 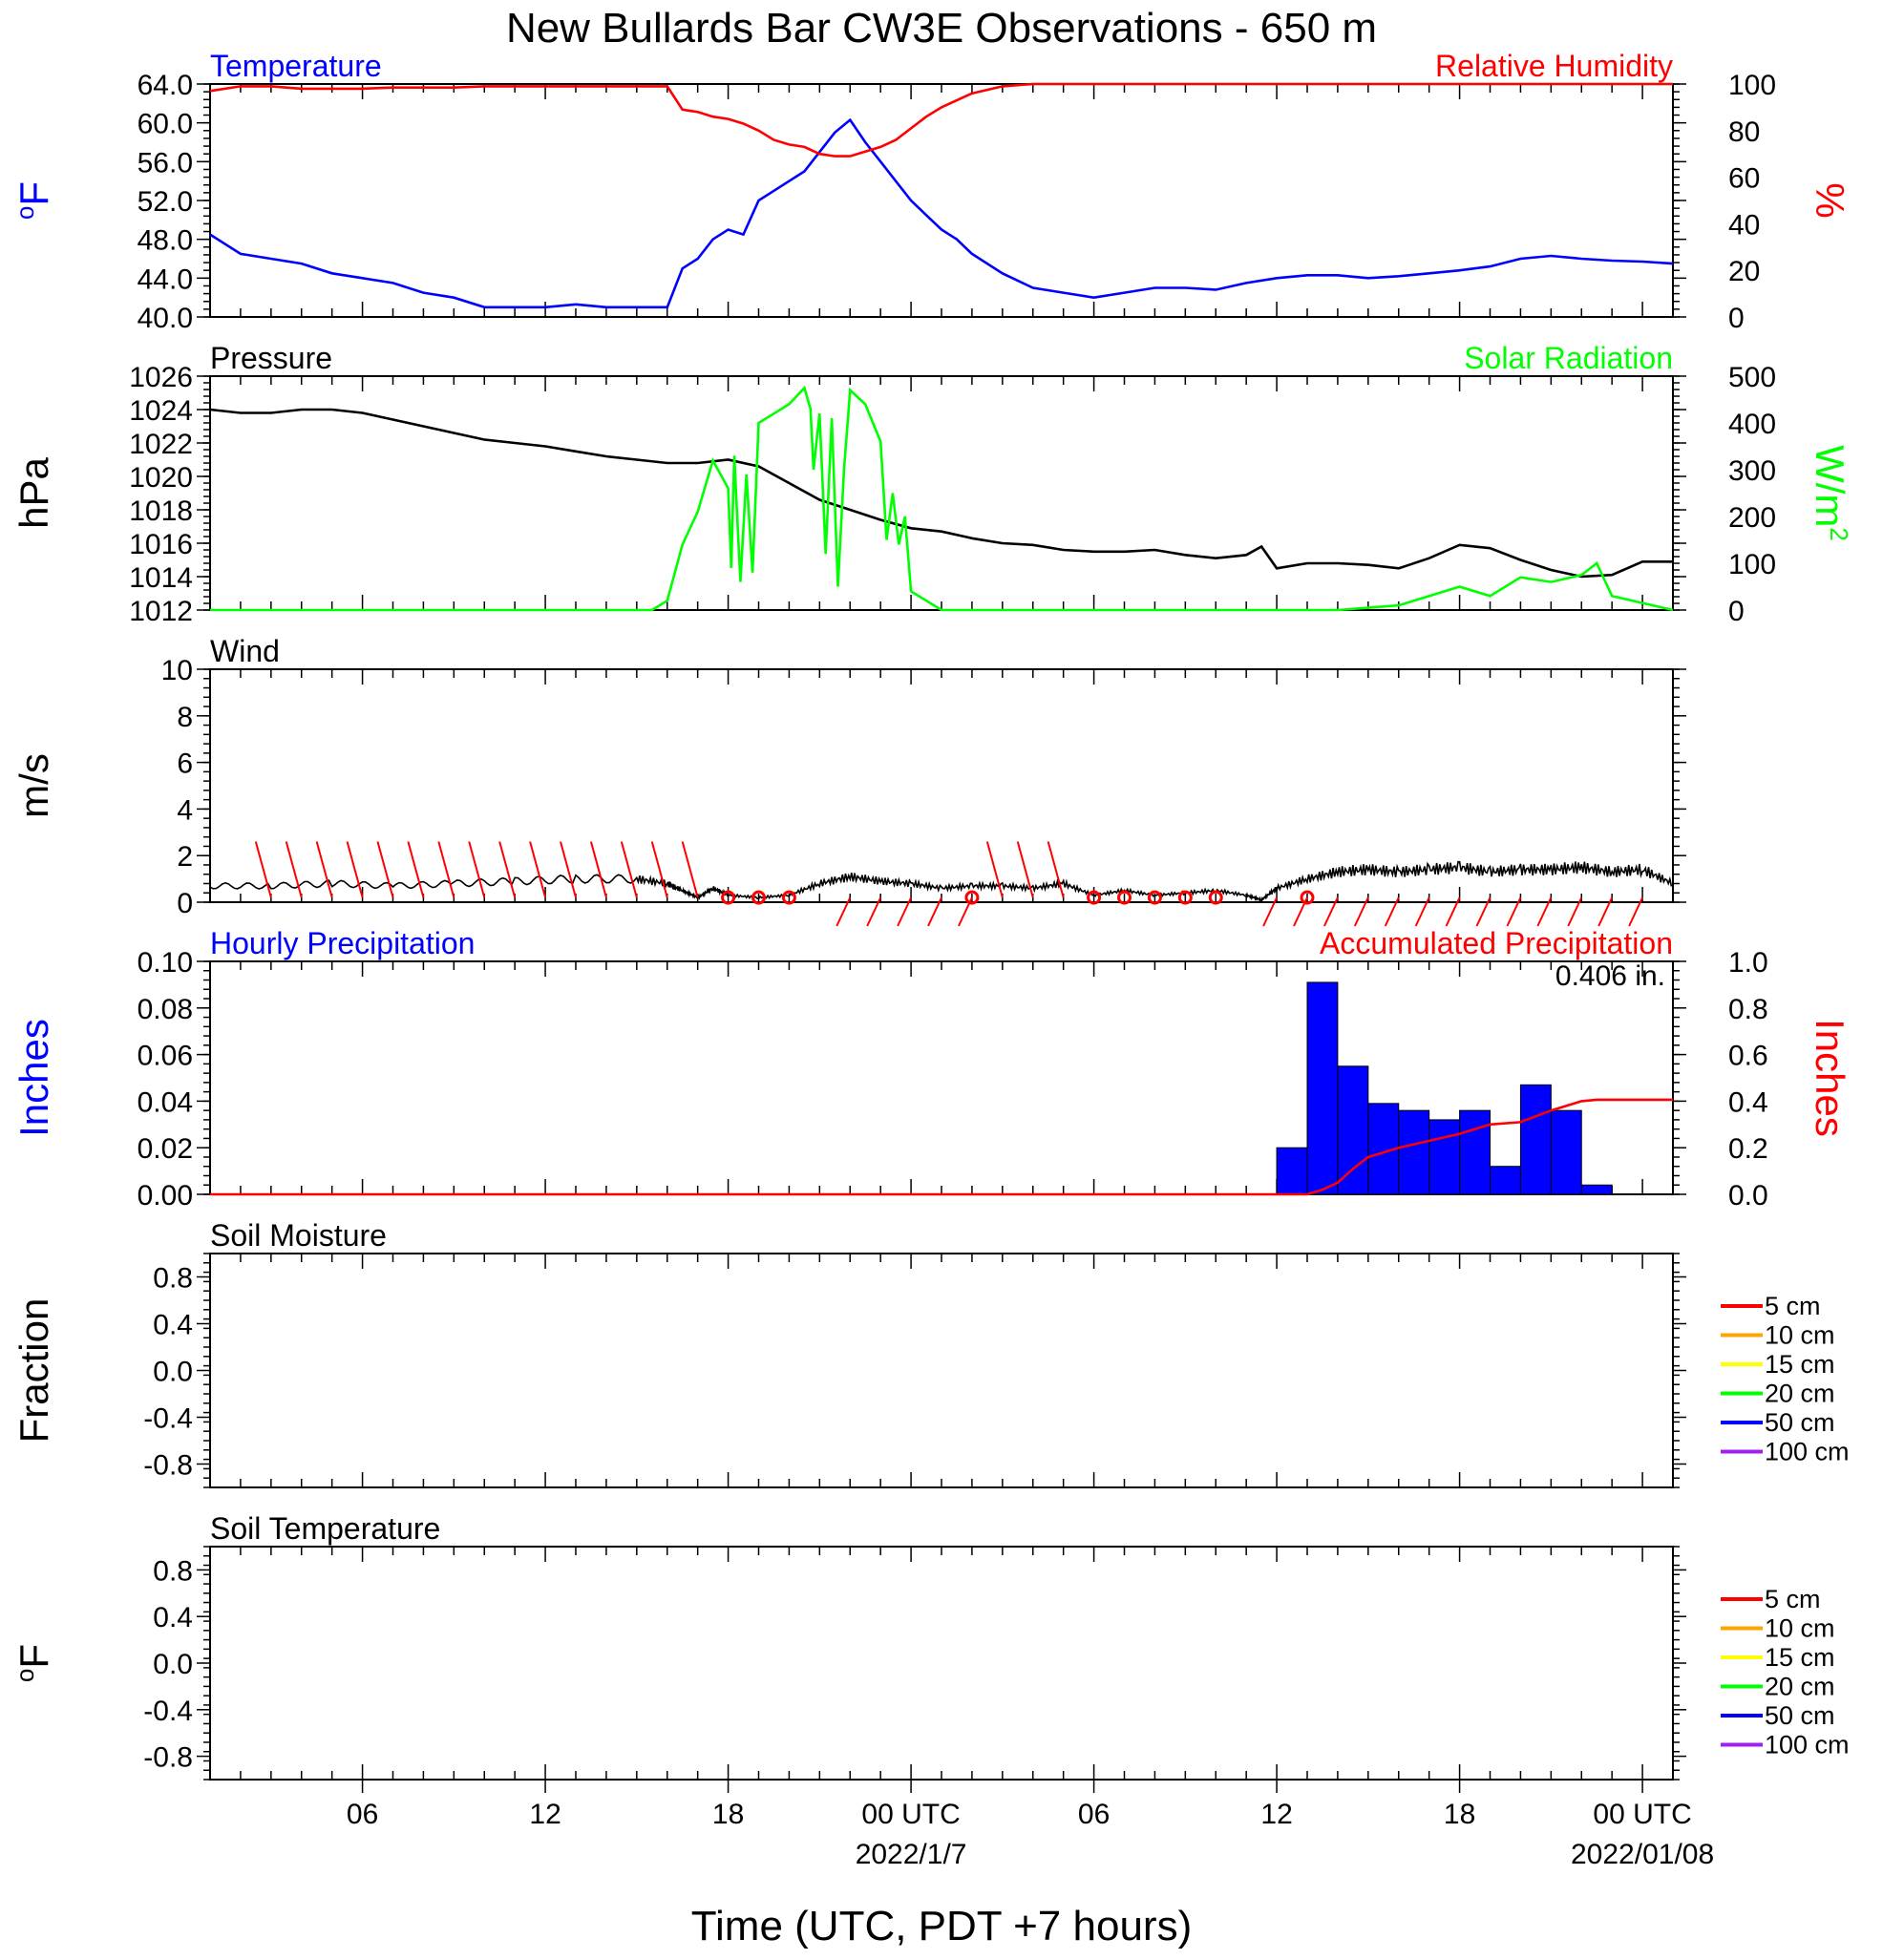 I want to click on y-tick-label-right: 400, so click(x=1752, y=424).